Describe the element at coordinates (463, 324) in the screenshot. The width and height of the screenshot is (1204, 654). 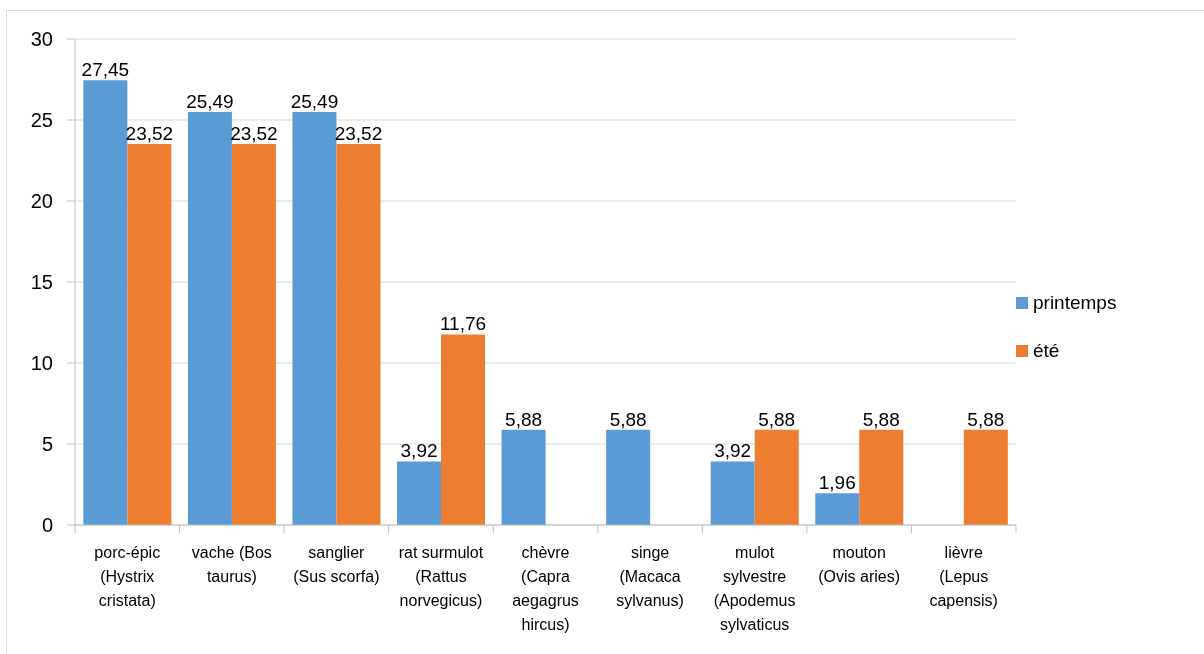
I see `data-label: 11,76` at that location.